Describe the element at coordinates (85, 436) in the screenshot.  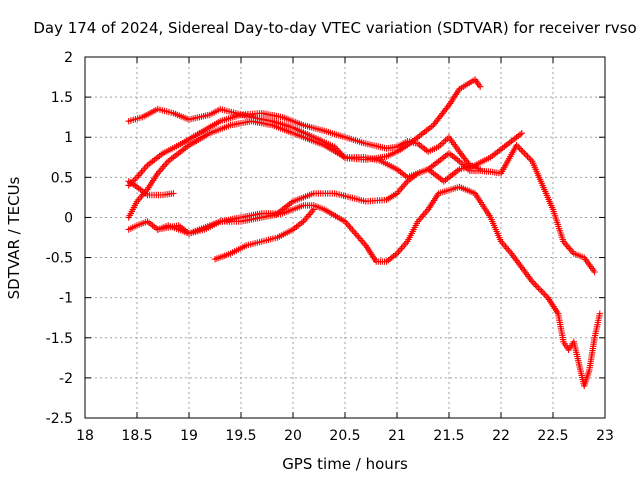
I see `x-tick-label: 18` at that location.